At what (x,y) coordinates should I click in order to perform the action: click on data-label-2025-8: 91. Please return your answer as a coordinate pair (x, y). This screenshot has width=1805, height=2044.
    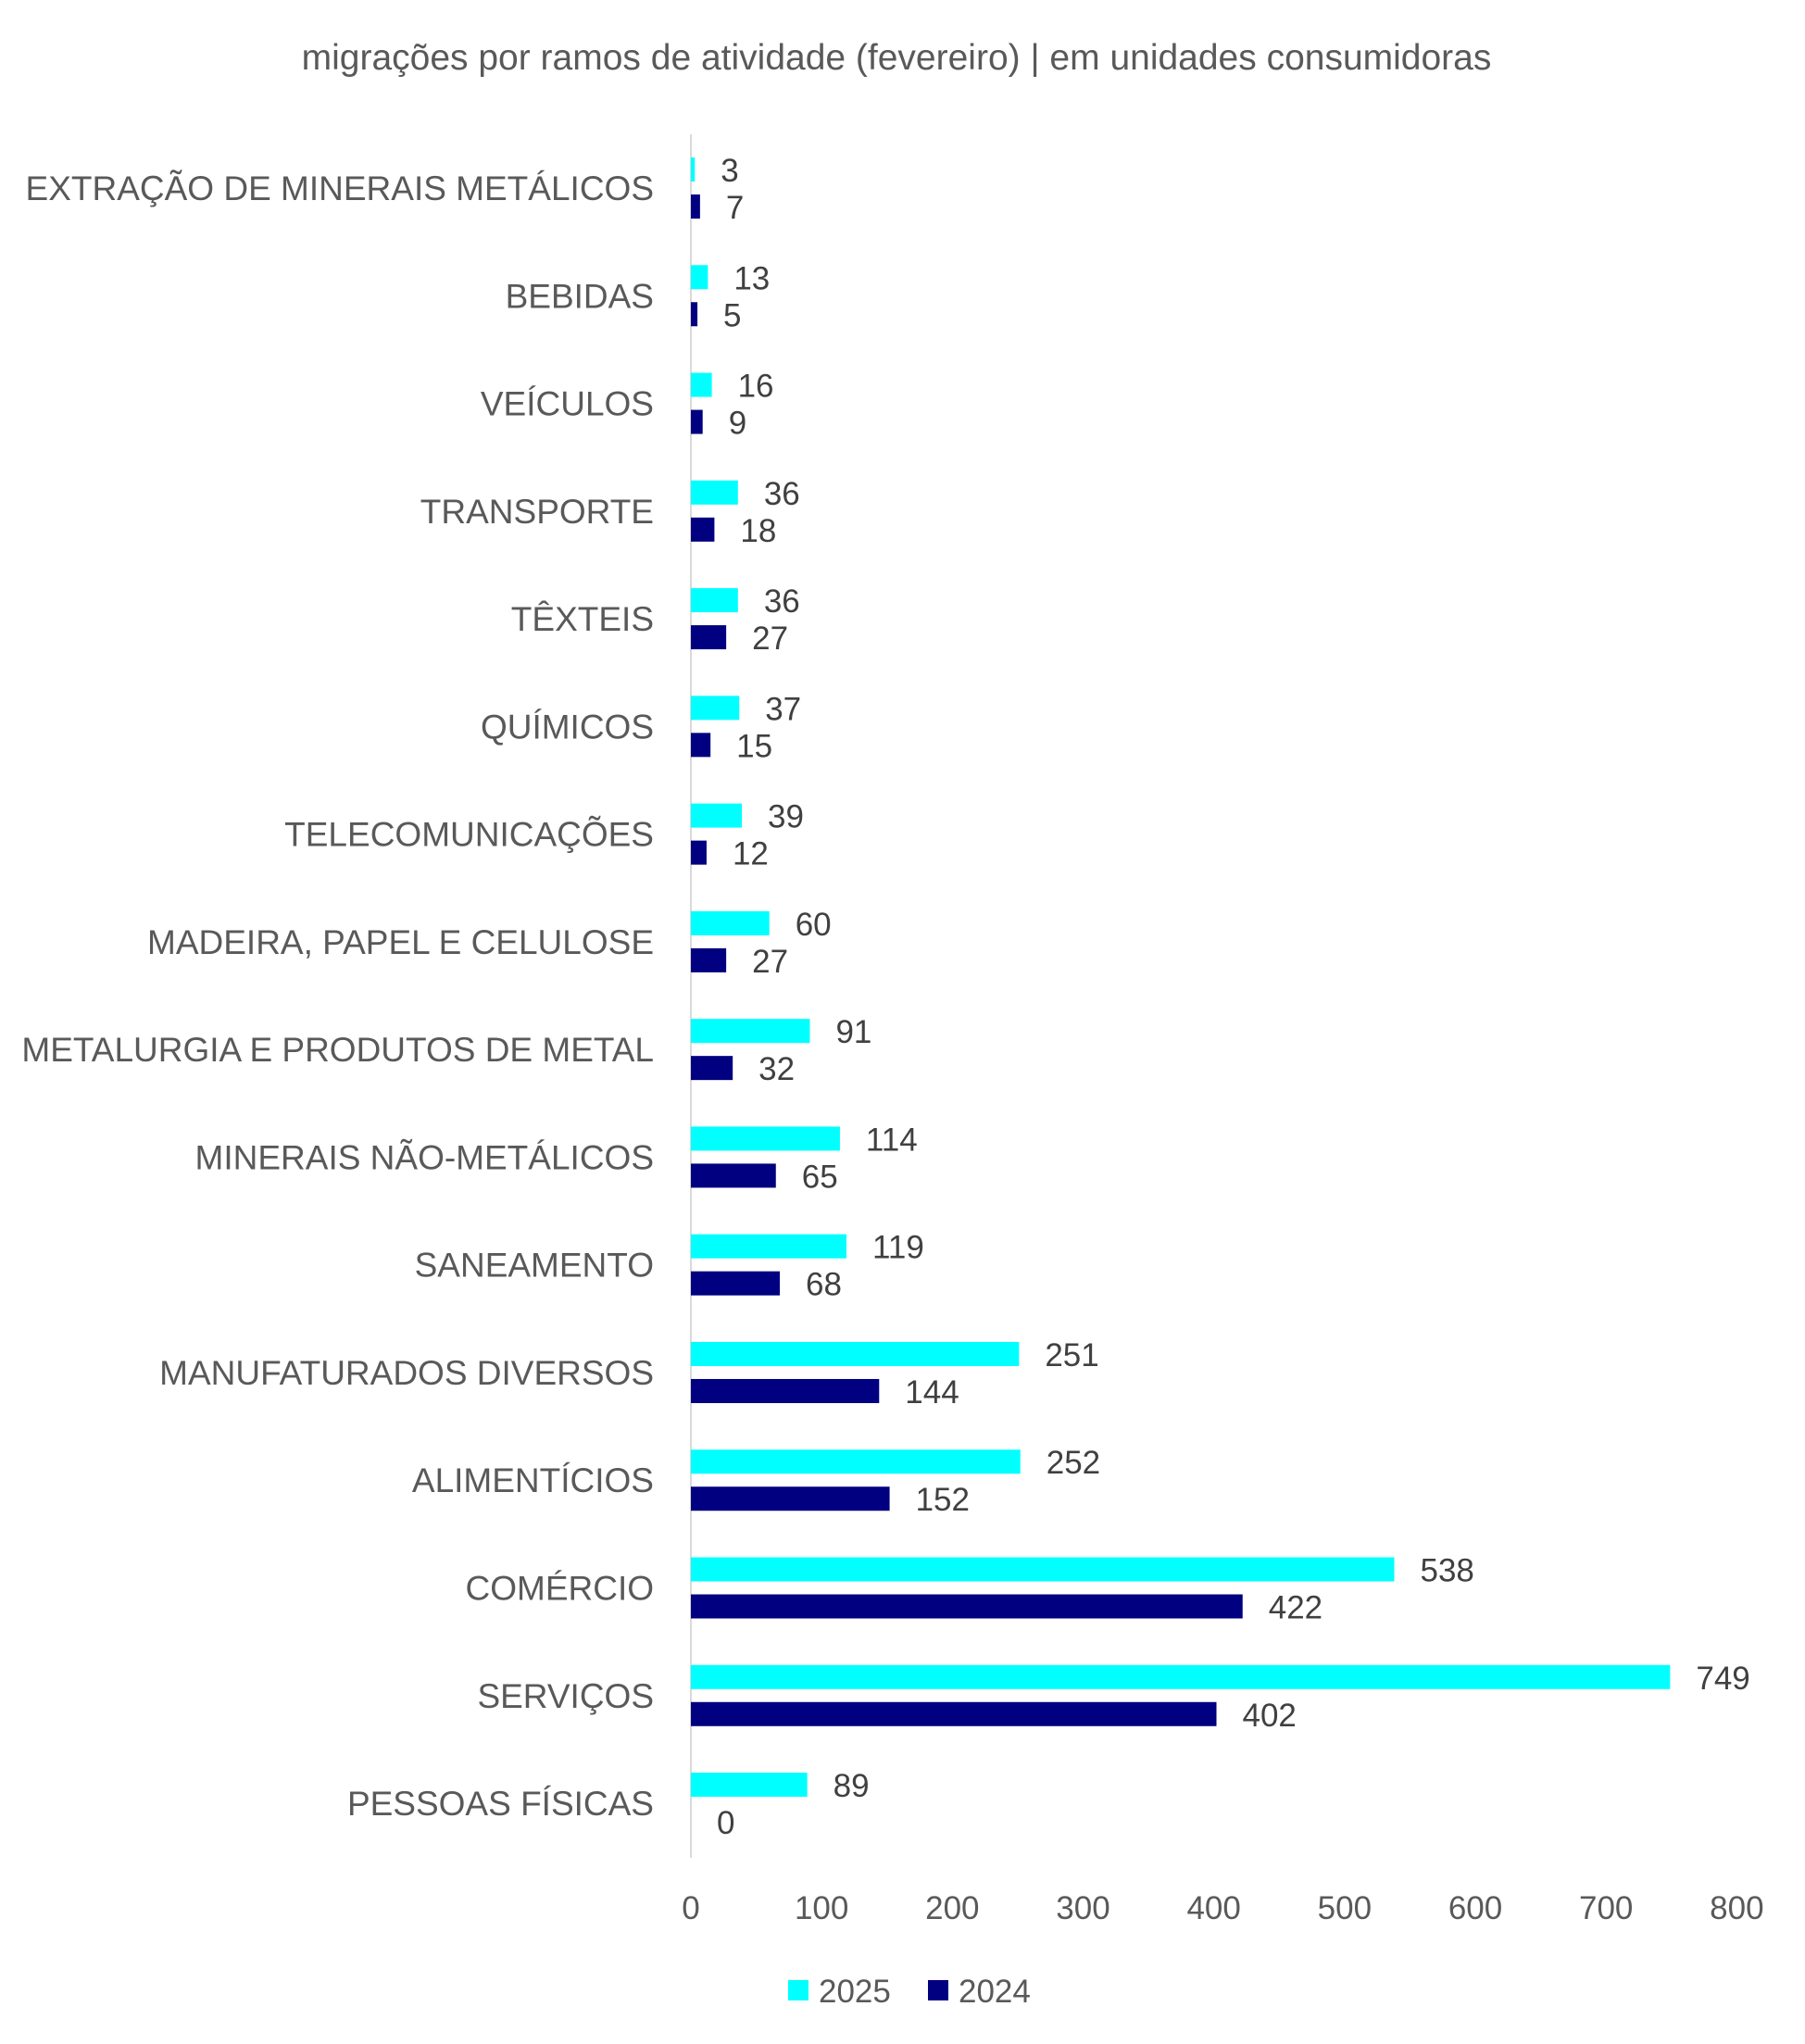
    Looking at the image, I should click on (853, 1032).